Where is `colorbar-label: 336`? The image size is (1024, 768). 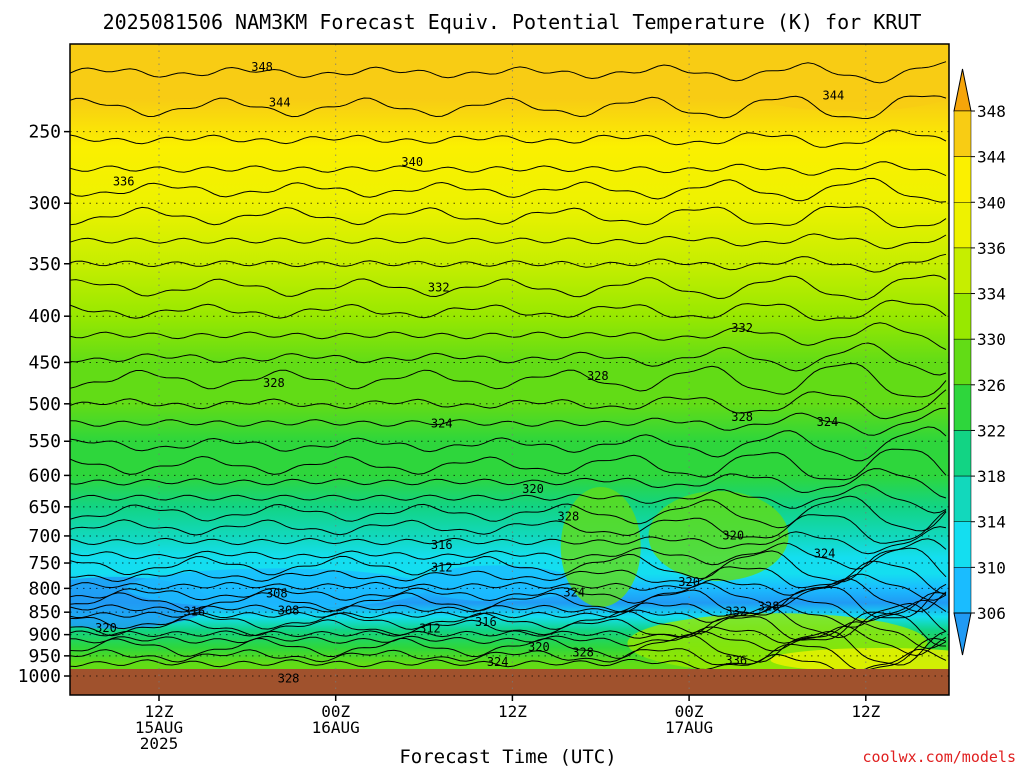 colorbar-label: 336 is located at coordinates (991, 248).